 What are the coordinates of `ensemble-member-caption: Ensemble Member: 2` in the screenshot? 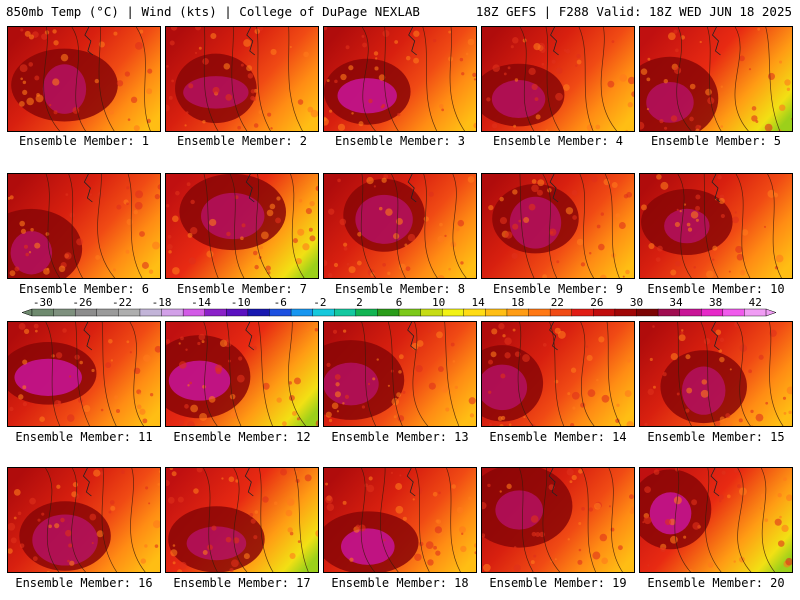 It's located at (242, 141).